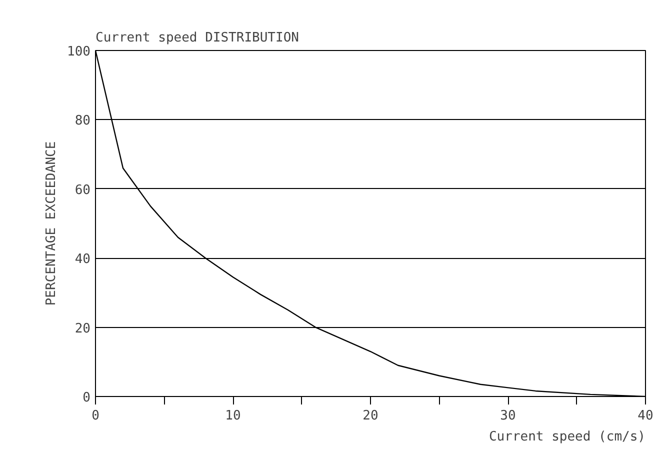 Image resolution: width=660 pixels, height=466 pixels. Describe the element at coordinates (82, 121) in the screenshot. I see `y-tick-label: 80` at that location.